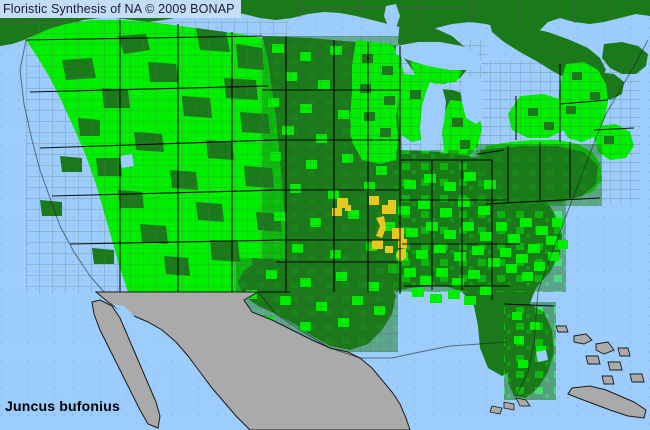  I want to click on lake-winnipeg, so click(392, 16).